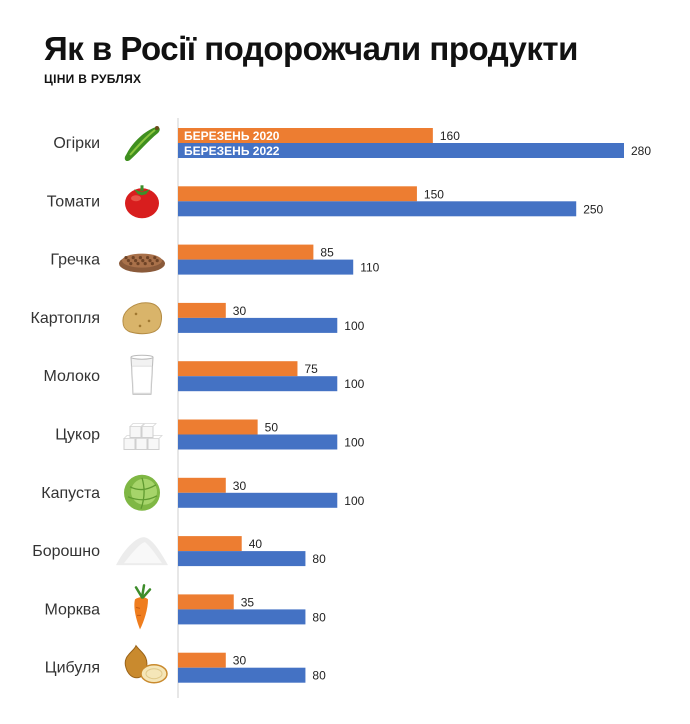 The image size is (690, 724). Describe the element at coordinates (72, 668) in the screenshot. I see `category-label: Цибуля` at that location.